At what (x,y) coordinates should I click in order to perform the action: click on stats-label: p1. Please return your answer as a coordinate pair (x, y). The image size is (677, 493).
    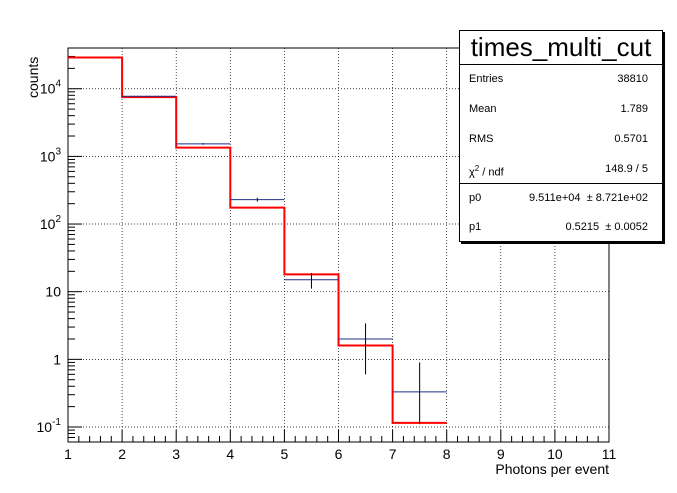
    Looking at the image, I should click on (475, 227).